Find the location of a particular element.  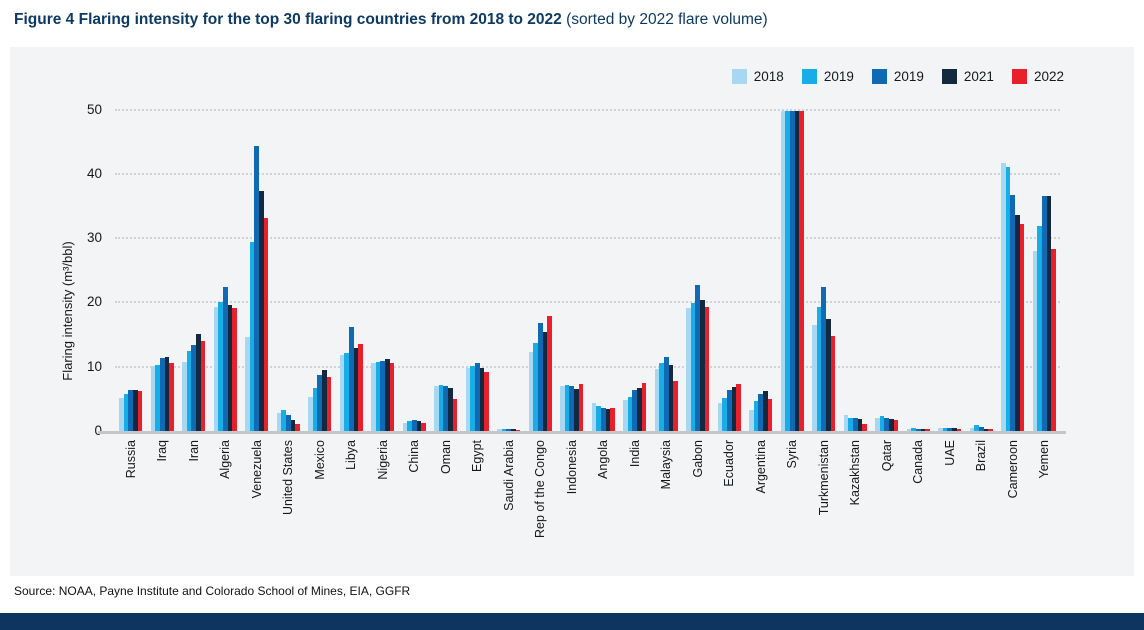

x-axis-label-argentina: Argentina is located at coordinates (760, 467).